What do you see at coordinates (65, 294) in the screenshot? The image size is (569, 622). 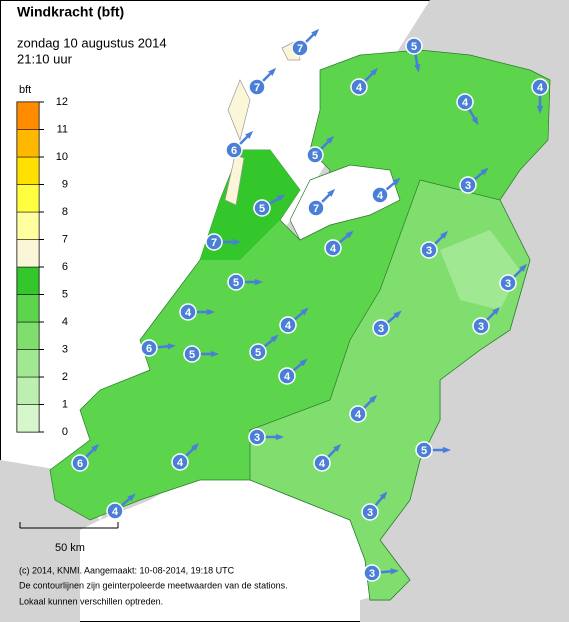 I see `legend-tick-label: 5` at bounding box center [65, 294].